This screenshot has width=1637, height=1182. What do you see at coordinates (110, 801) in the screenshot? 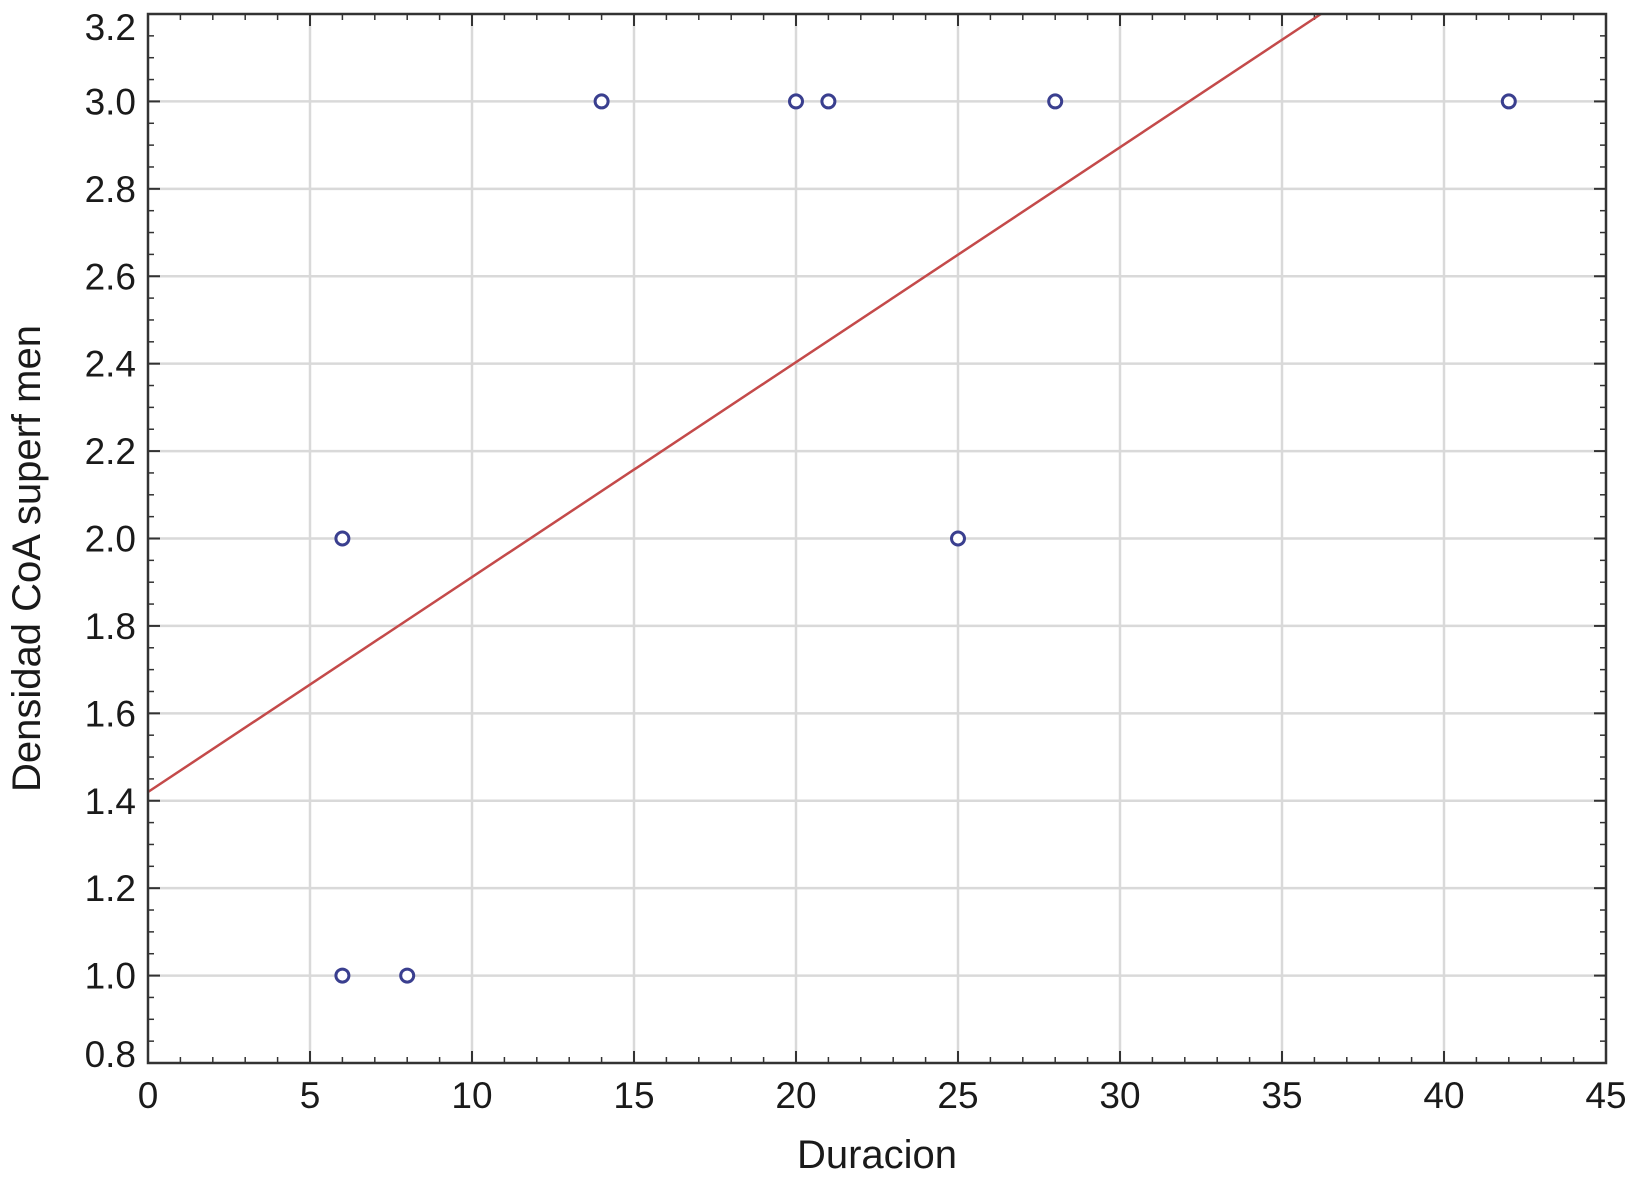
I see `y-tick-label: 1.4` at bounding box center [110, 801].